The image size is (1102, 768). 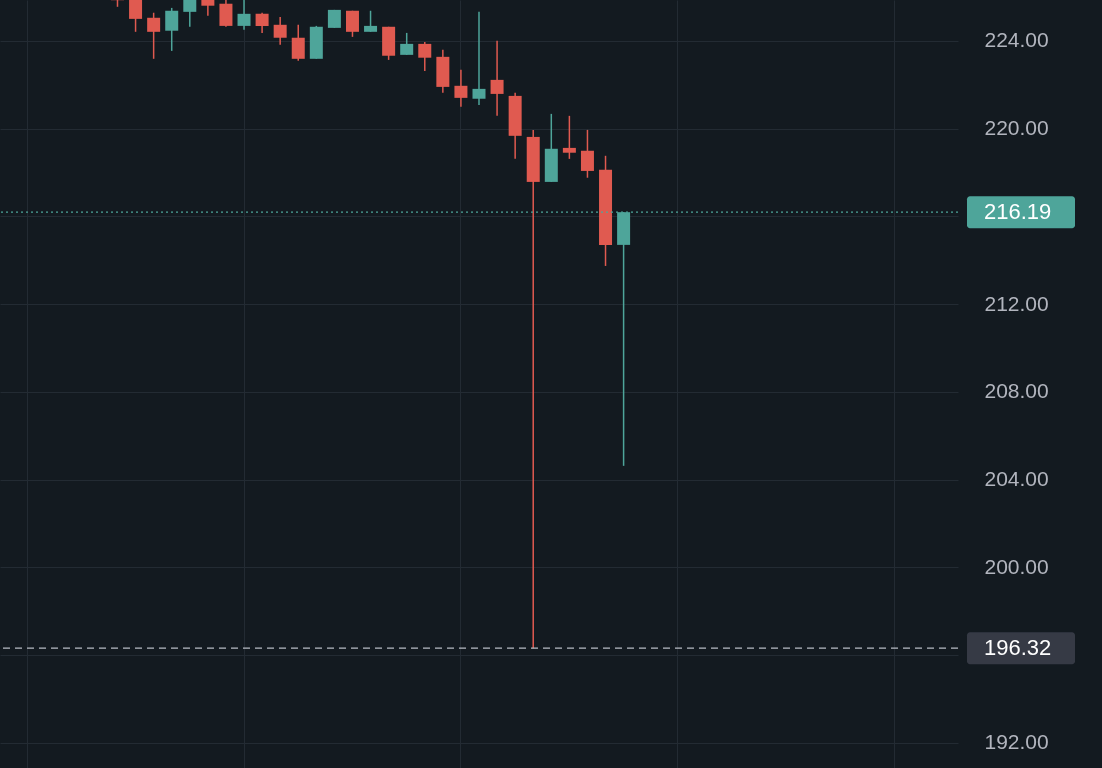 I want to click on y-tick-label: 208.00, so click(x=1016, y=391).